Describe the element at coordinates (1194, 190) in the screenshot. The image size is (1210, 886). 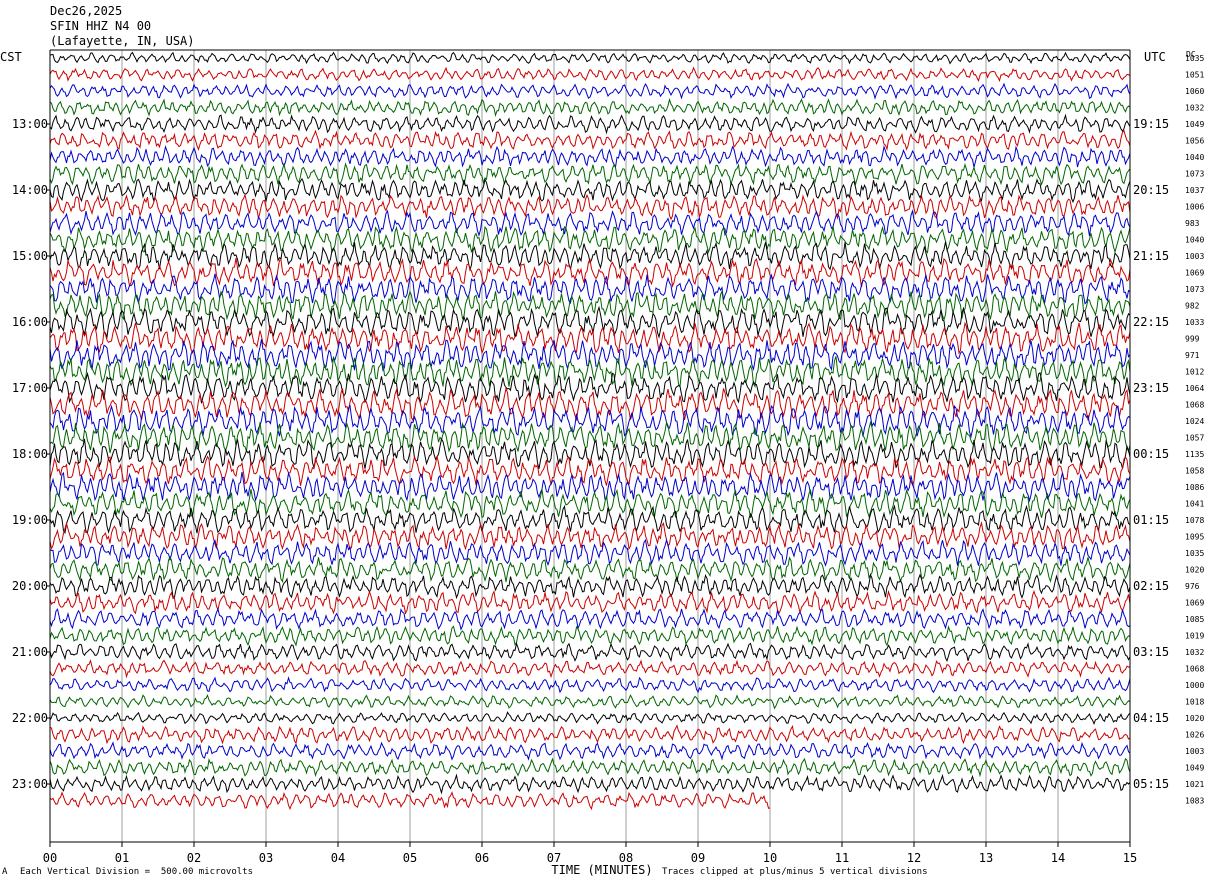
I see `dc-offset-value: 1037` at that location.